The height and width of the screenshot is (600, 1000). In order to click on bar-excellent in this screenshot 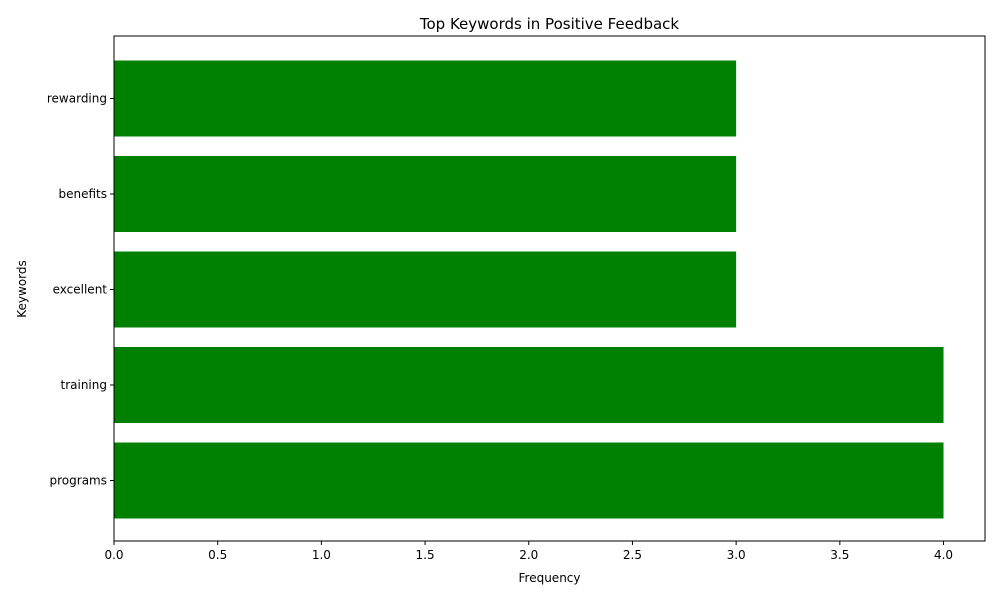, I will do `click(425, 289)`.